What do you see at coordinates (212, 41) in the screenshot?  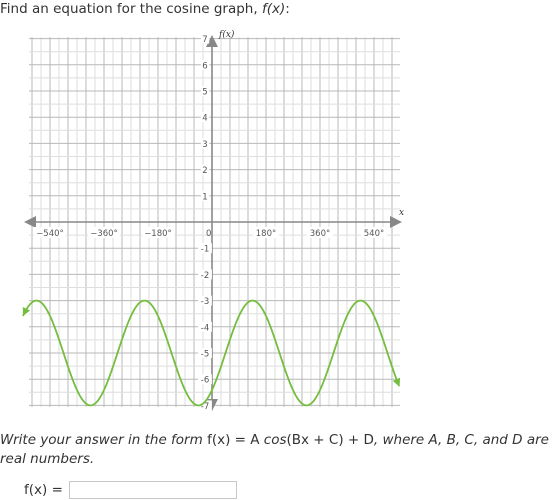 I see `y-axis-arrow-up` at bounding box center [212, 41].